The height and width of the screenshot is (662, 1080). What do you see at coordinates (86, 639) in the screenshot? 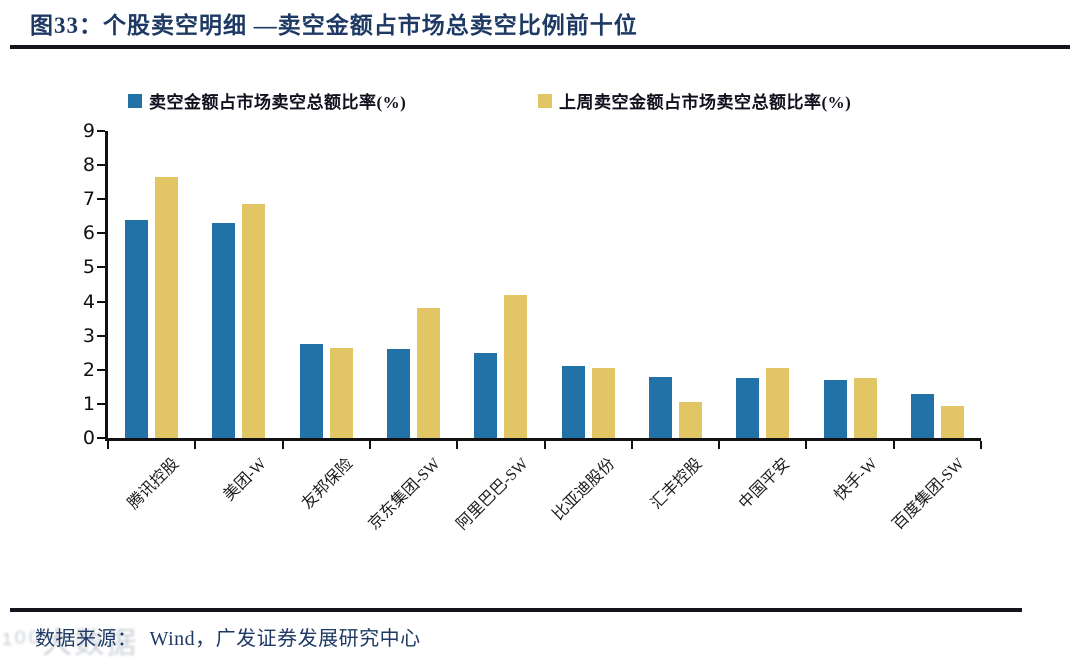
I see `data-source-label: 数据来源：` at bounding box center [86, 639].